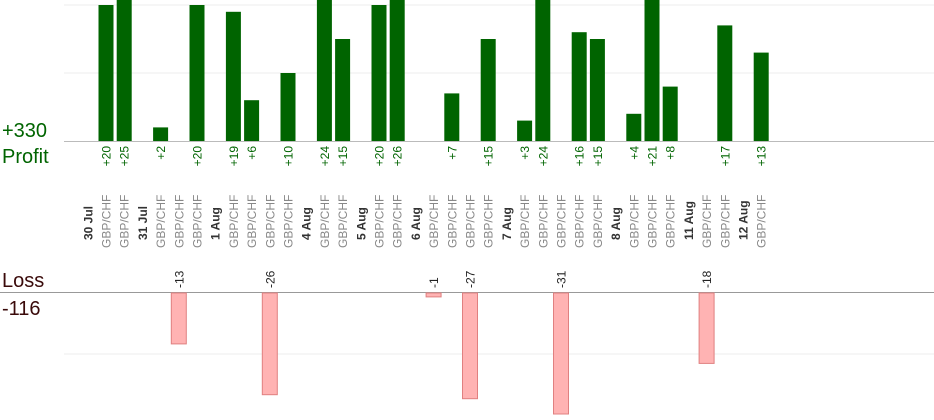  What do you see at coordinates (234, 156) in the screenshot?
I see `profit-value-label: +19` at bounding box center [234, 156].